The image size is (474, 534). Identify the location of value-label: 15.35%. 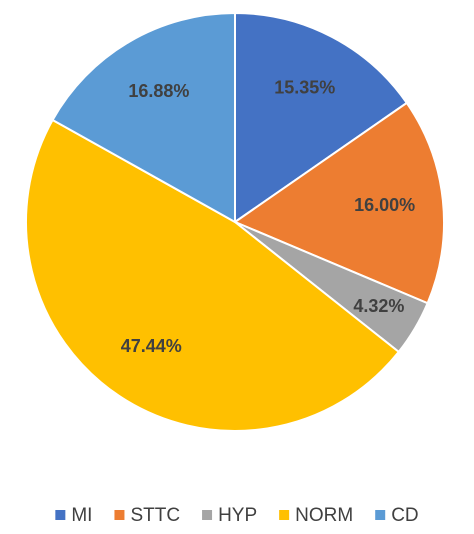
(304, 87).